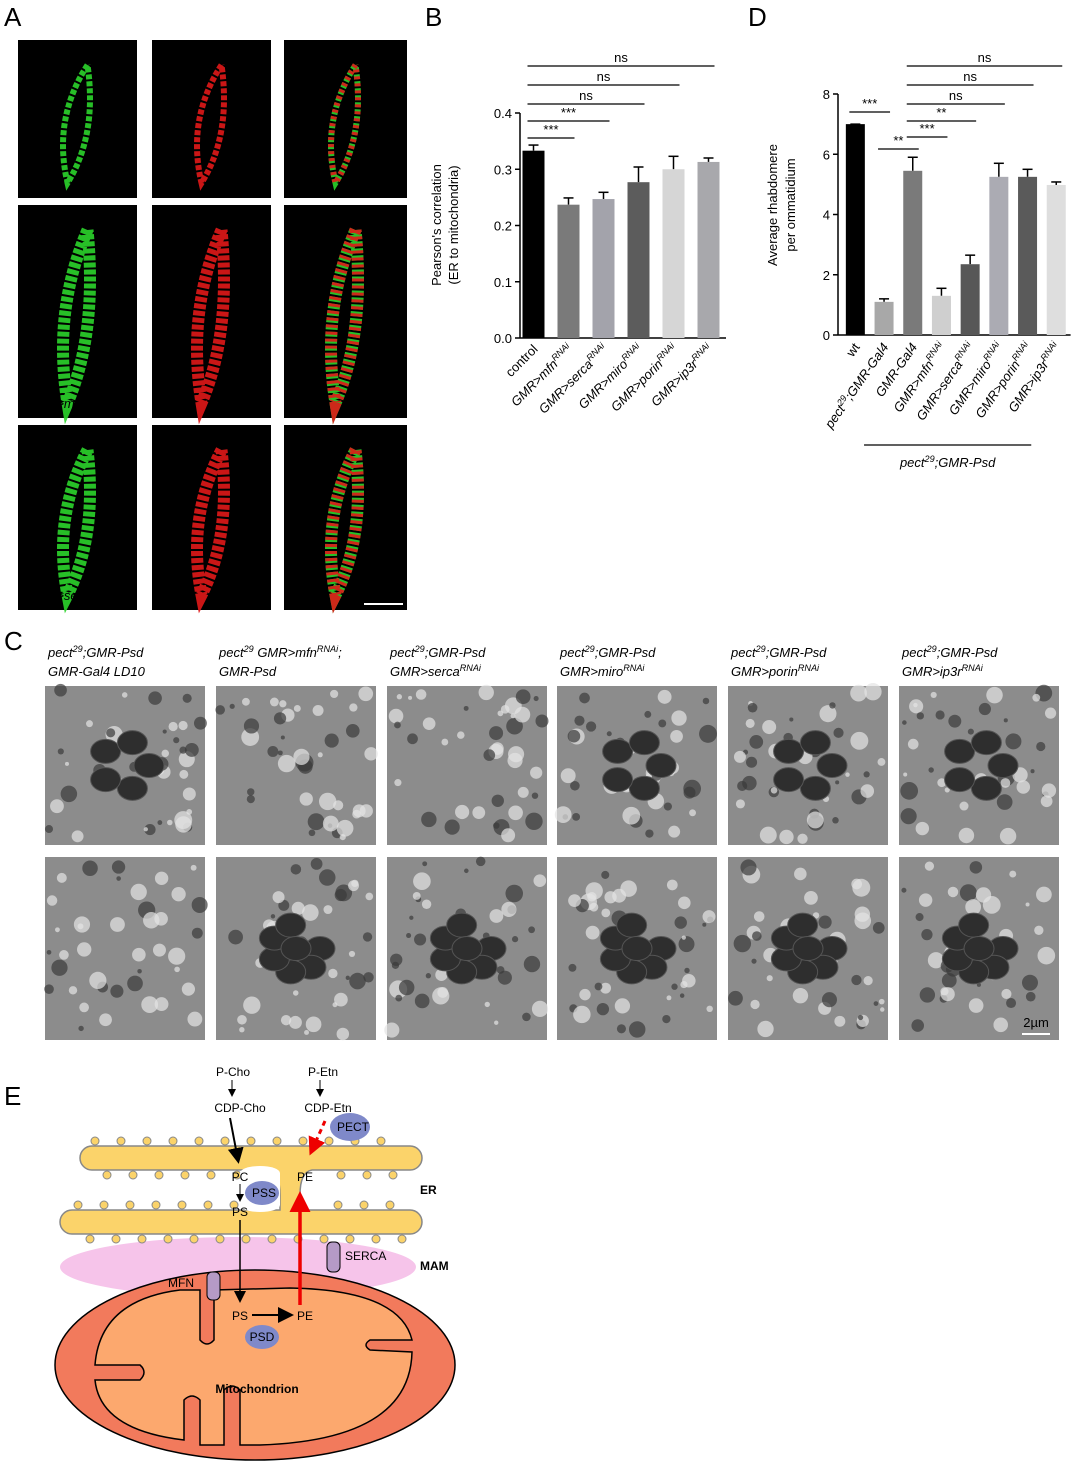  Describe the element at coordinates (296, 765) in the screenshot. I see `em-image` at that location.